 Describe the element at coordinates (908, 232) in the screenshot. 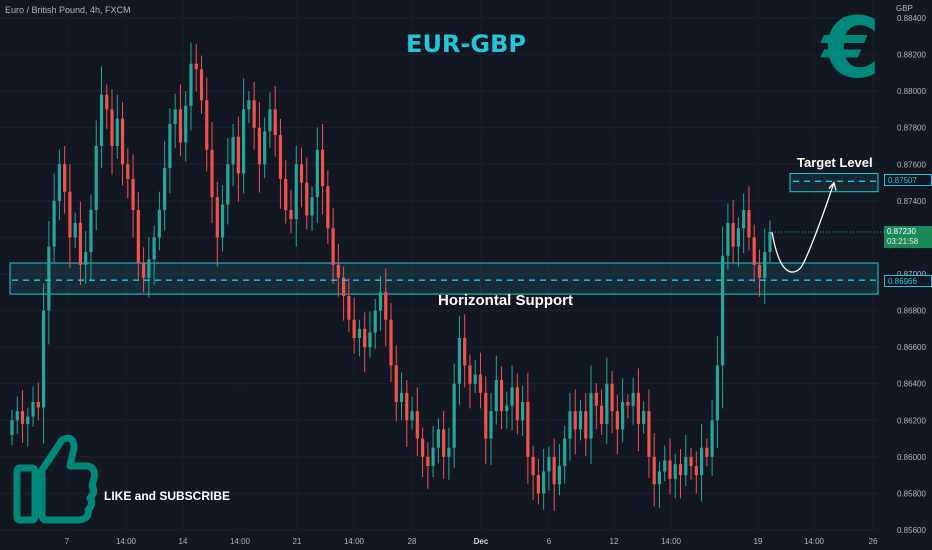

I see `last-price-tag: 0.87230` at that location.